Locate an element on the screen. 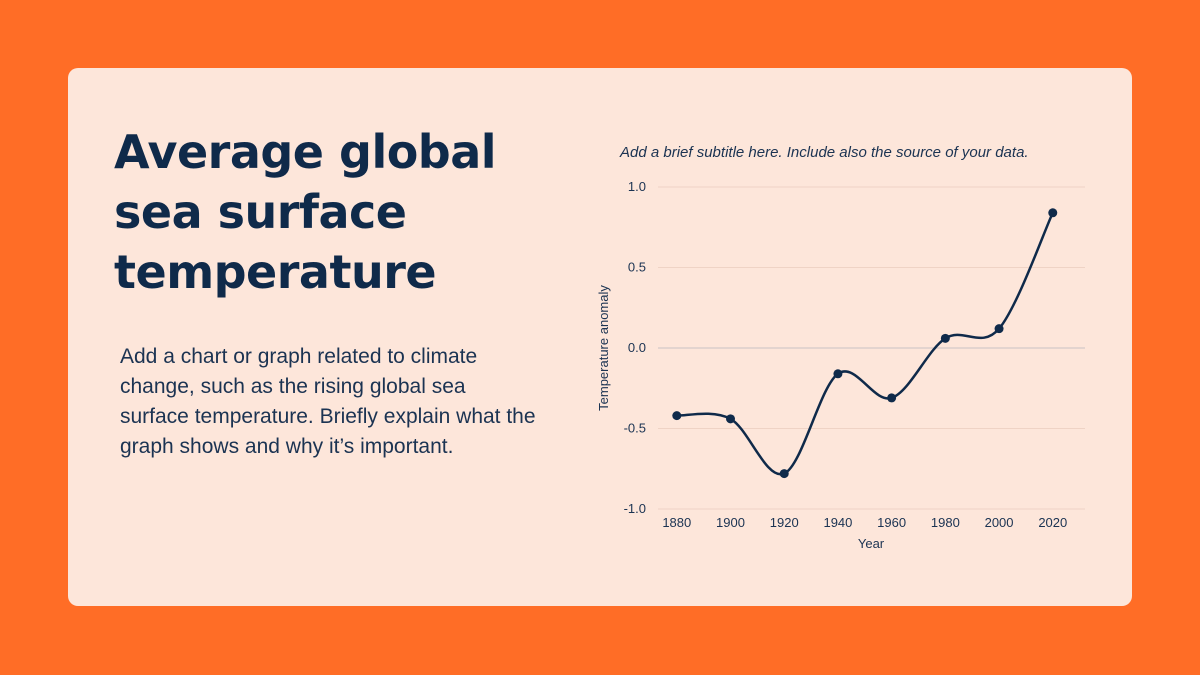 The image size is (1200, 675). y-tick-label: 1.0 is located at coordinates (637, 186).